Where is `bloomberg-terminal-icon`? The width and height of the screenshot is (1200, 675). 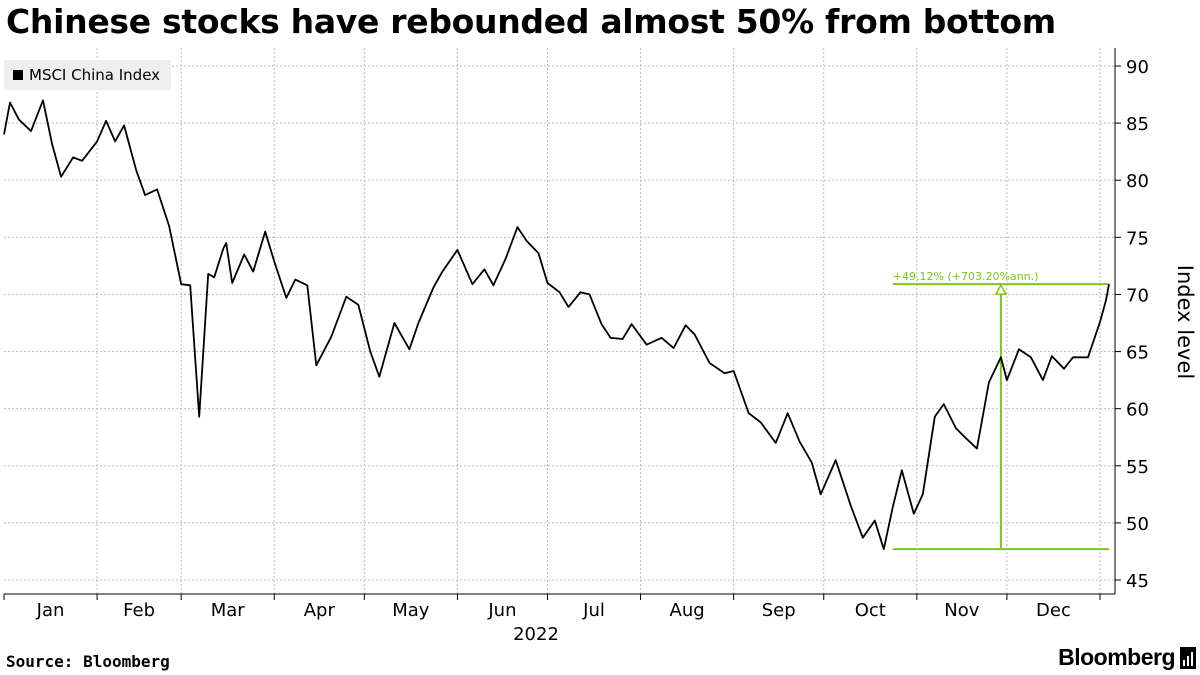 bloomberg-terminal-icon is located at coordinates (1188, 657).